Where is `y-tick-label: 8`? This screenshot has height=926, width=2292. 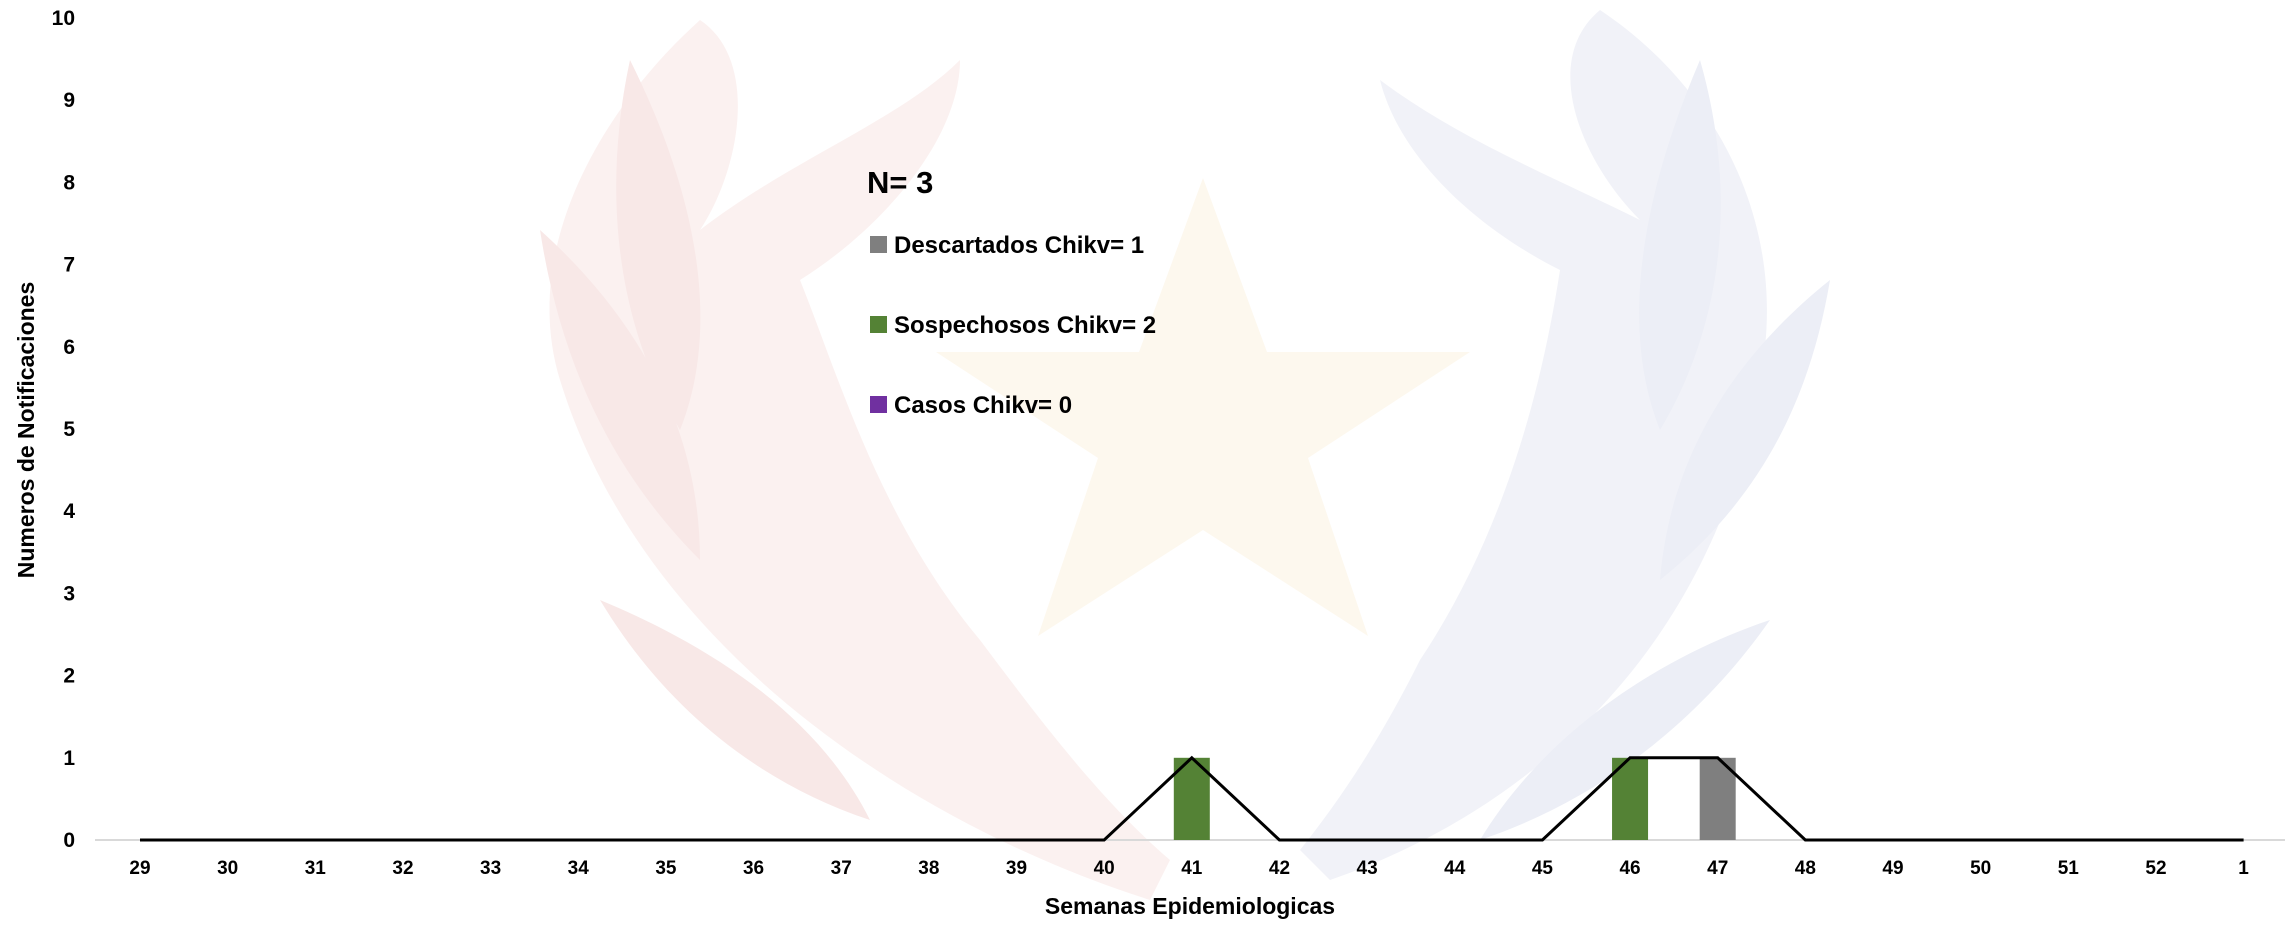
y-tick-label: 8 is located at coordinates (69, 182).